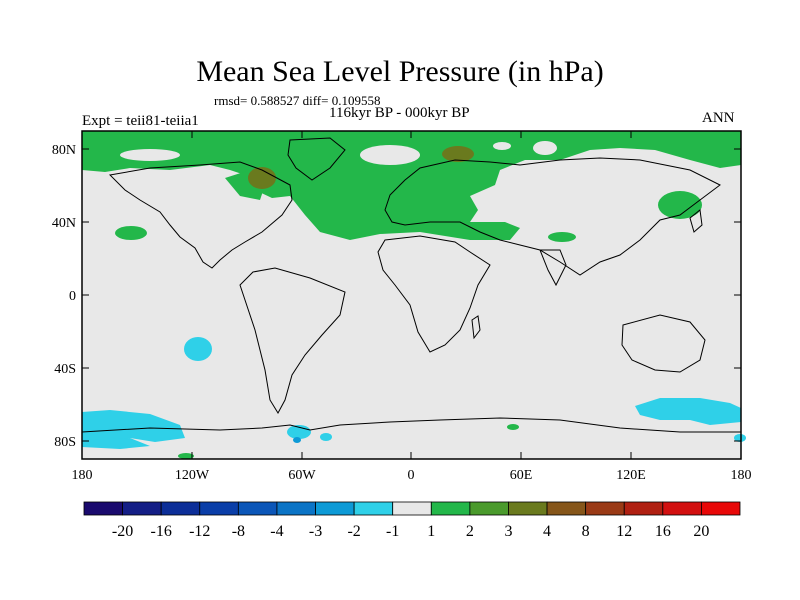 The image size is (800, 600). Describe the element at coordinates (411, 475) in the screenshot. I see `lon-label: 0` at that location.